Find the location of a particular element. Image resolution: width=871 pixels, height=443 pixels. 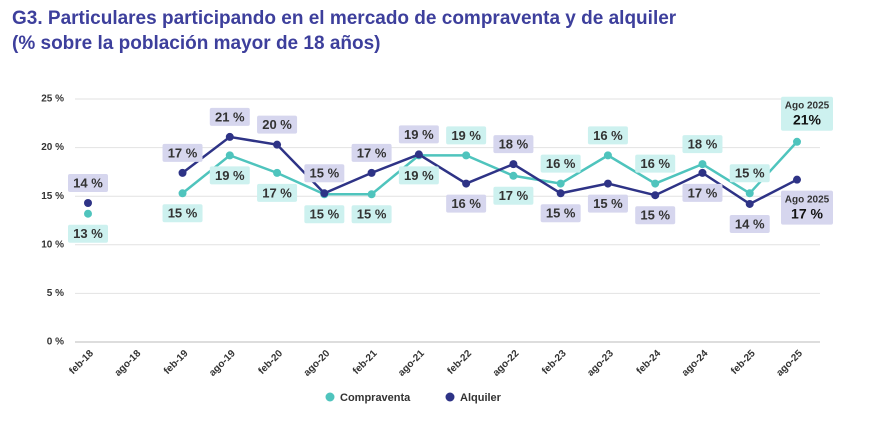

y-tick-label: 25 % is located at coordinates (52, 99).